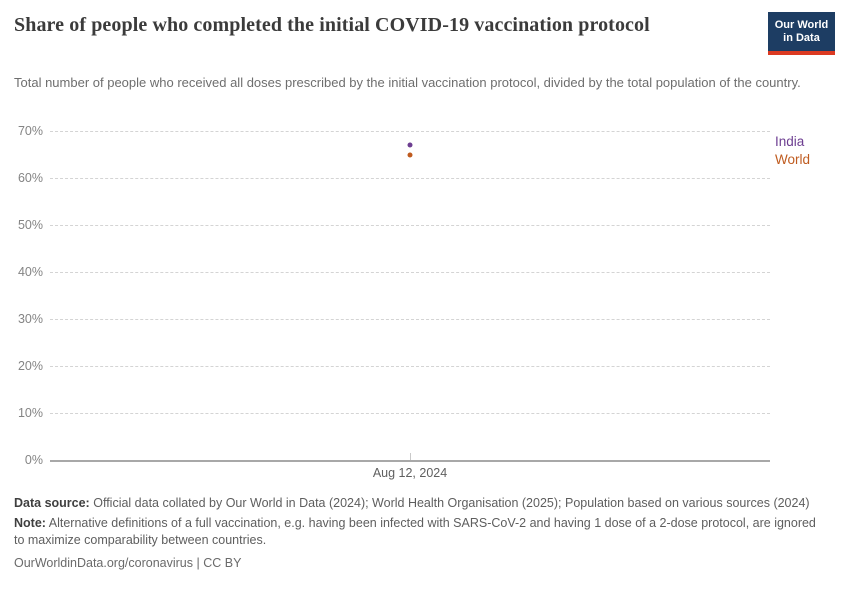 The image size is (850, 600). I want to click on owid-logo: Our World in Data, so click(801, 33).